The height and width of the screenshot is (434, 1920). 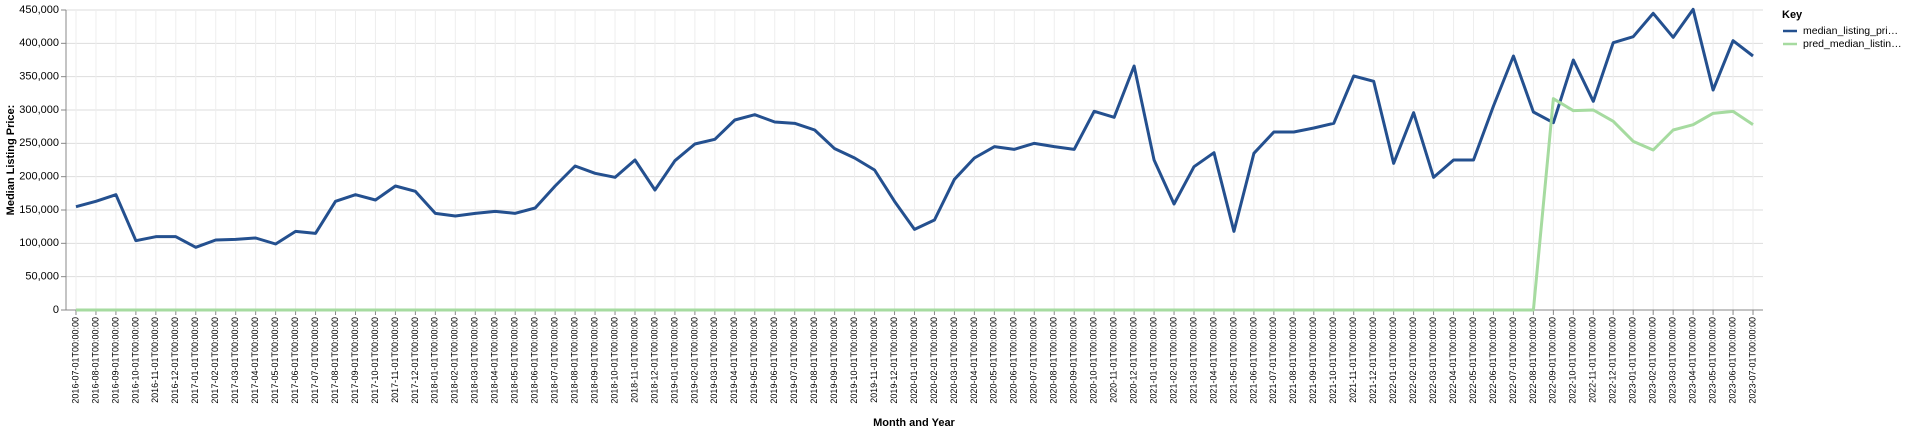 I want to click on x-tick-label: 2017-05-01T00:00:00, so click(x=275, y=360).